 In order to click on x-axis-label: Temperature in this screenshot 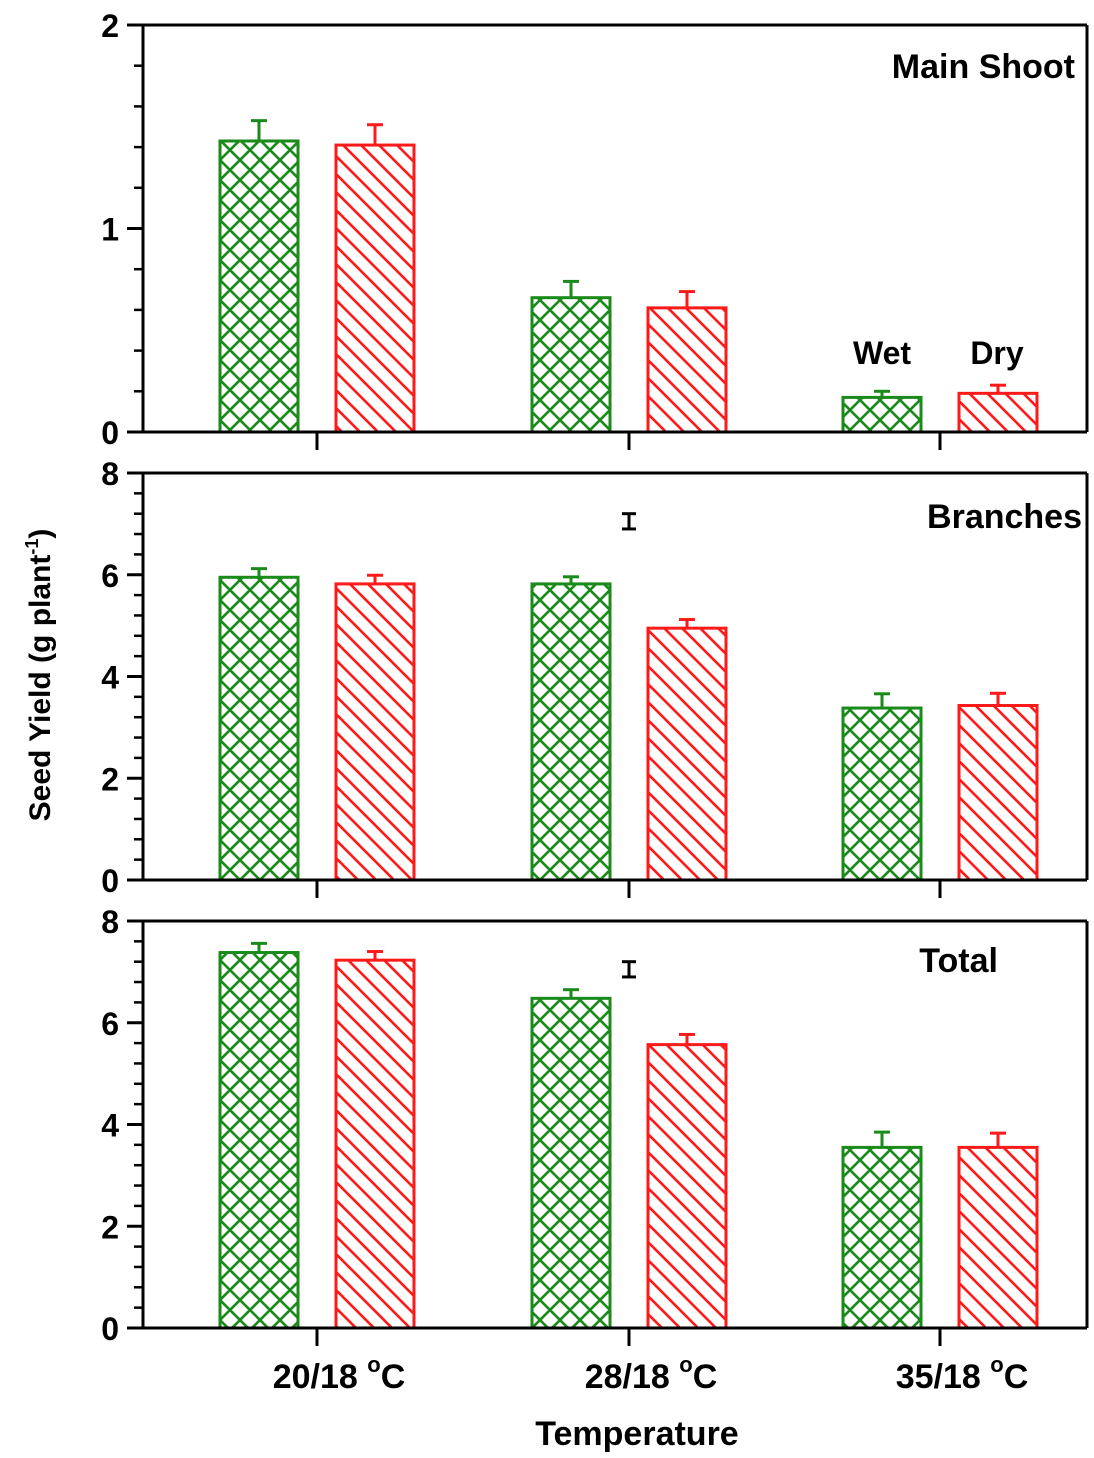, I will do `click(636, 1434)`.